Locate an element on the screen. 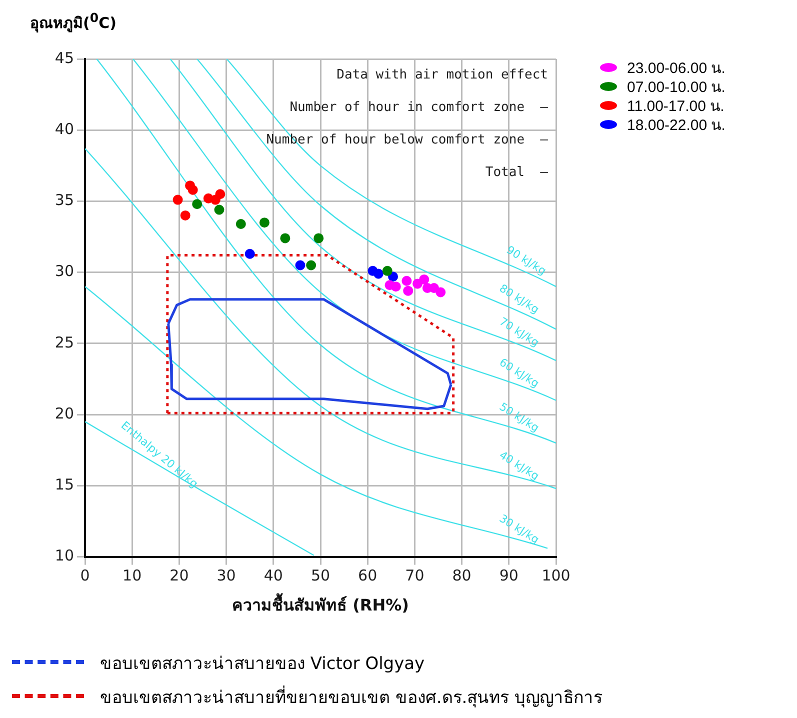 The height and width of the screenshot is (718, 797). x-tick-label: 30 is located at coordinates (226, 575).